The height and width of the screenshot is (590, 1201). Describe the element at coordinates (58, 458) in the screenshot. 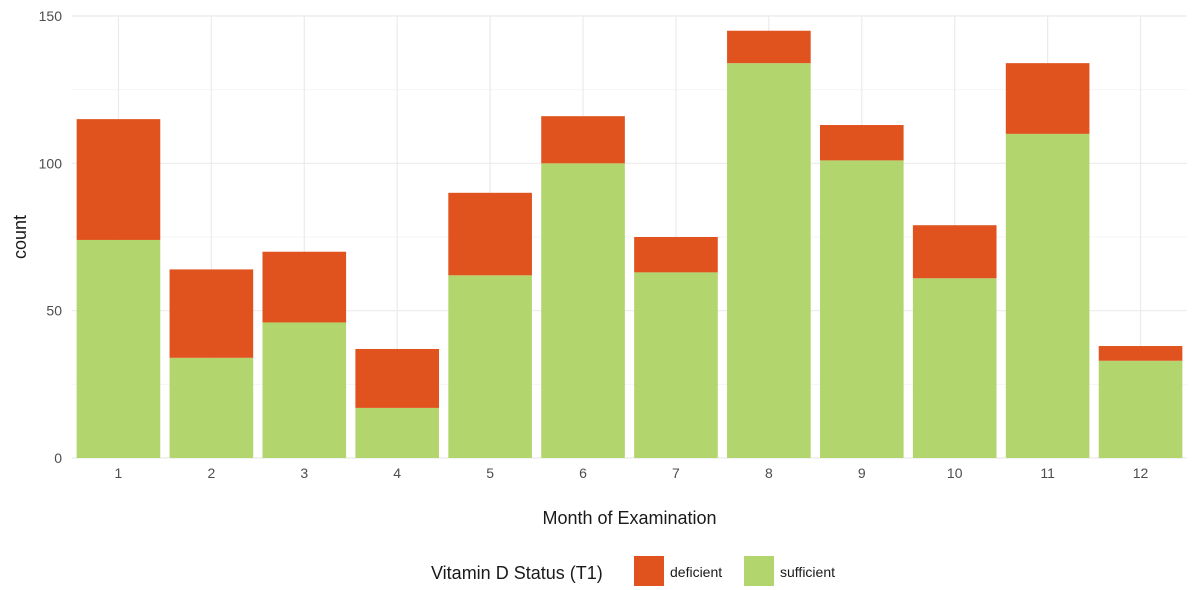

I see `y-tick-label: 0` at that location.